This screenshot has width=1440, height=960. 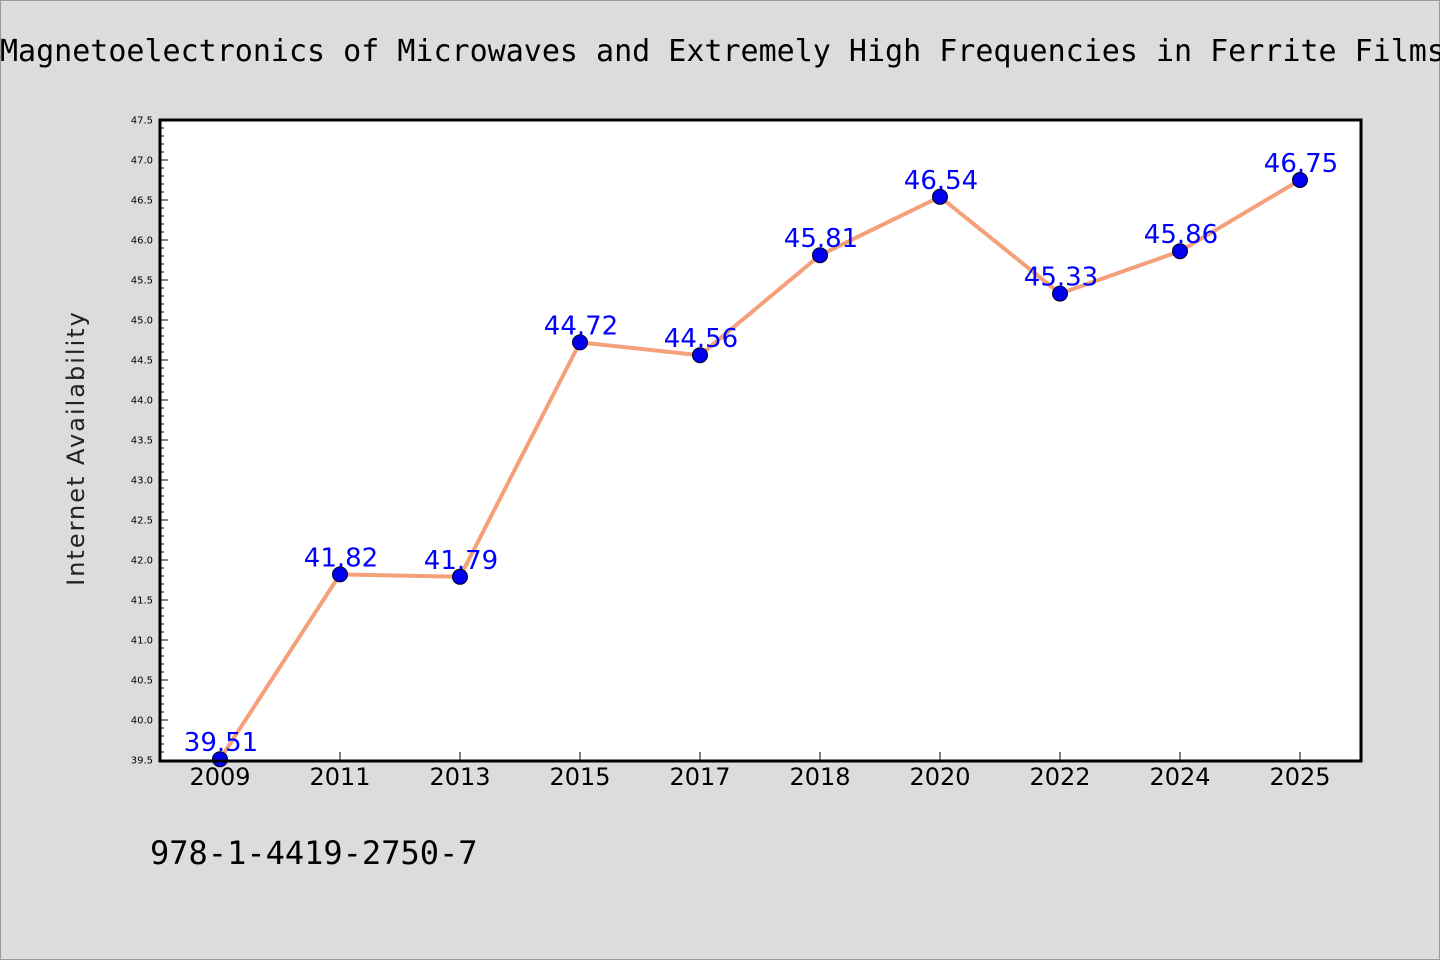 I want to click on y-tick-label: 41.0, so click(x=142, y=641).